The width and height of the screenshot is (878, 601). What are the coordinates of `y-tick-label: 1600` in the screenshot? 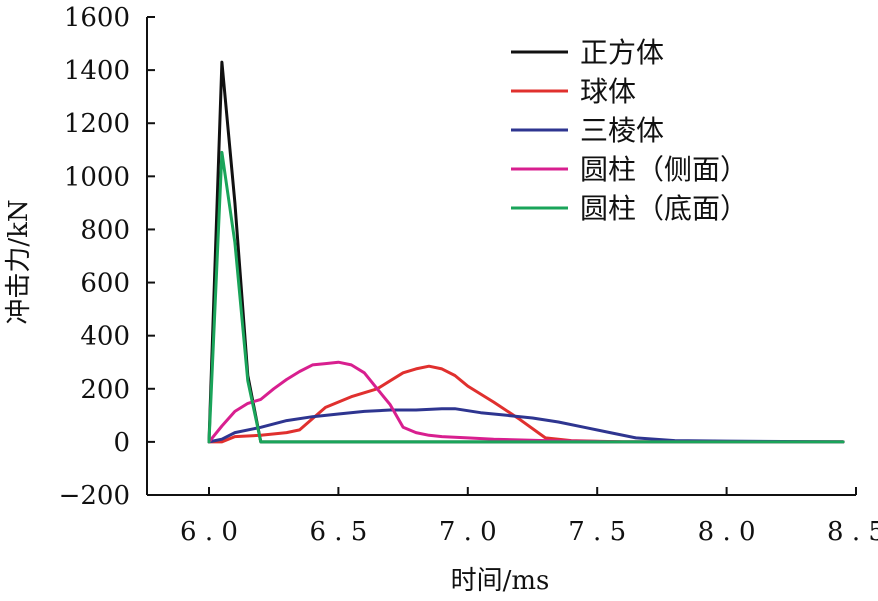 It's located at (97, 18).